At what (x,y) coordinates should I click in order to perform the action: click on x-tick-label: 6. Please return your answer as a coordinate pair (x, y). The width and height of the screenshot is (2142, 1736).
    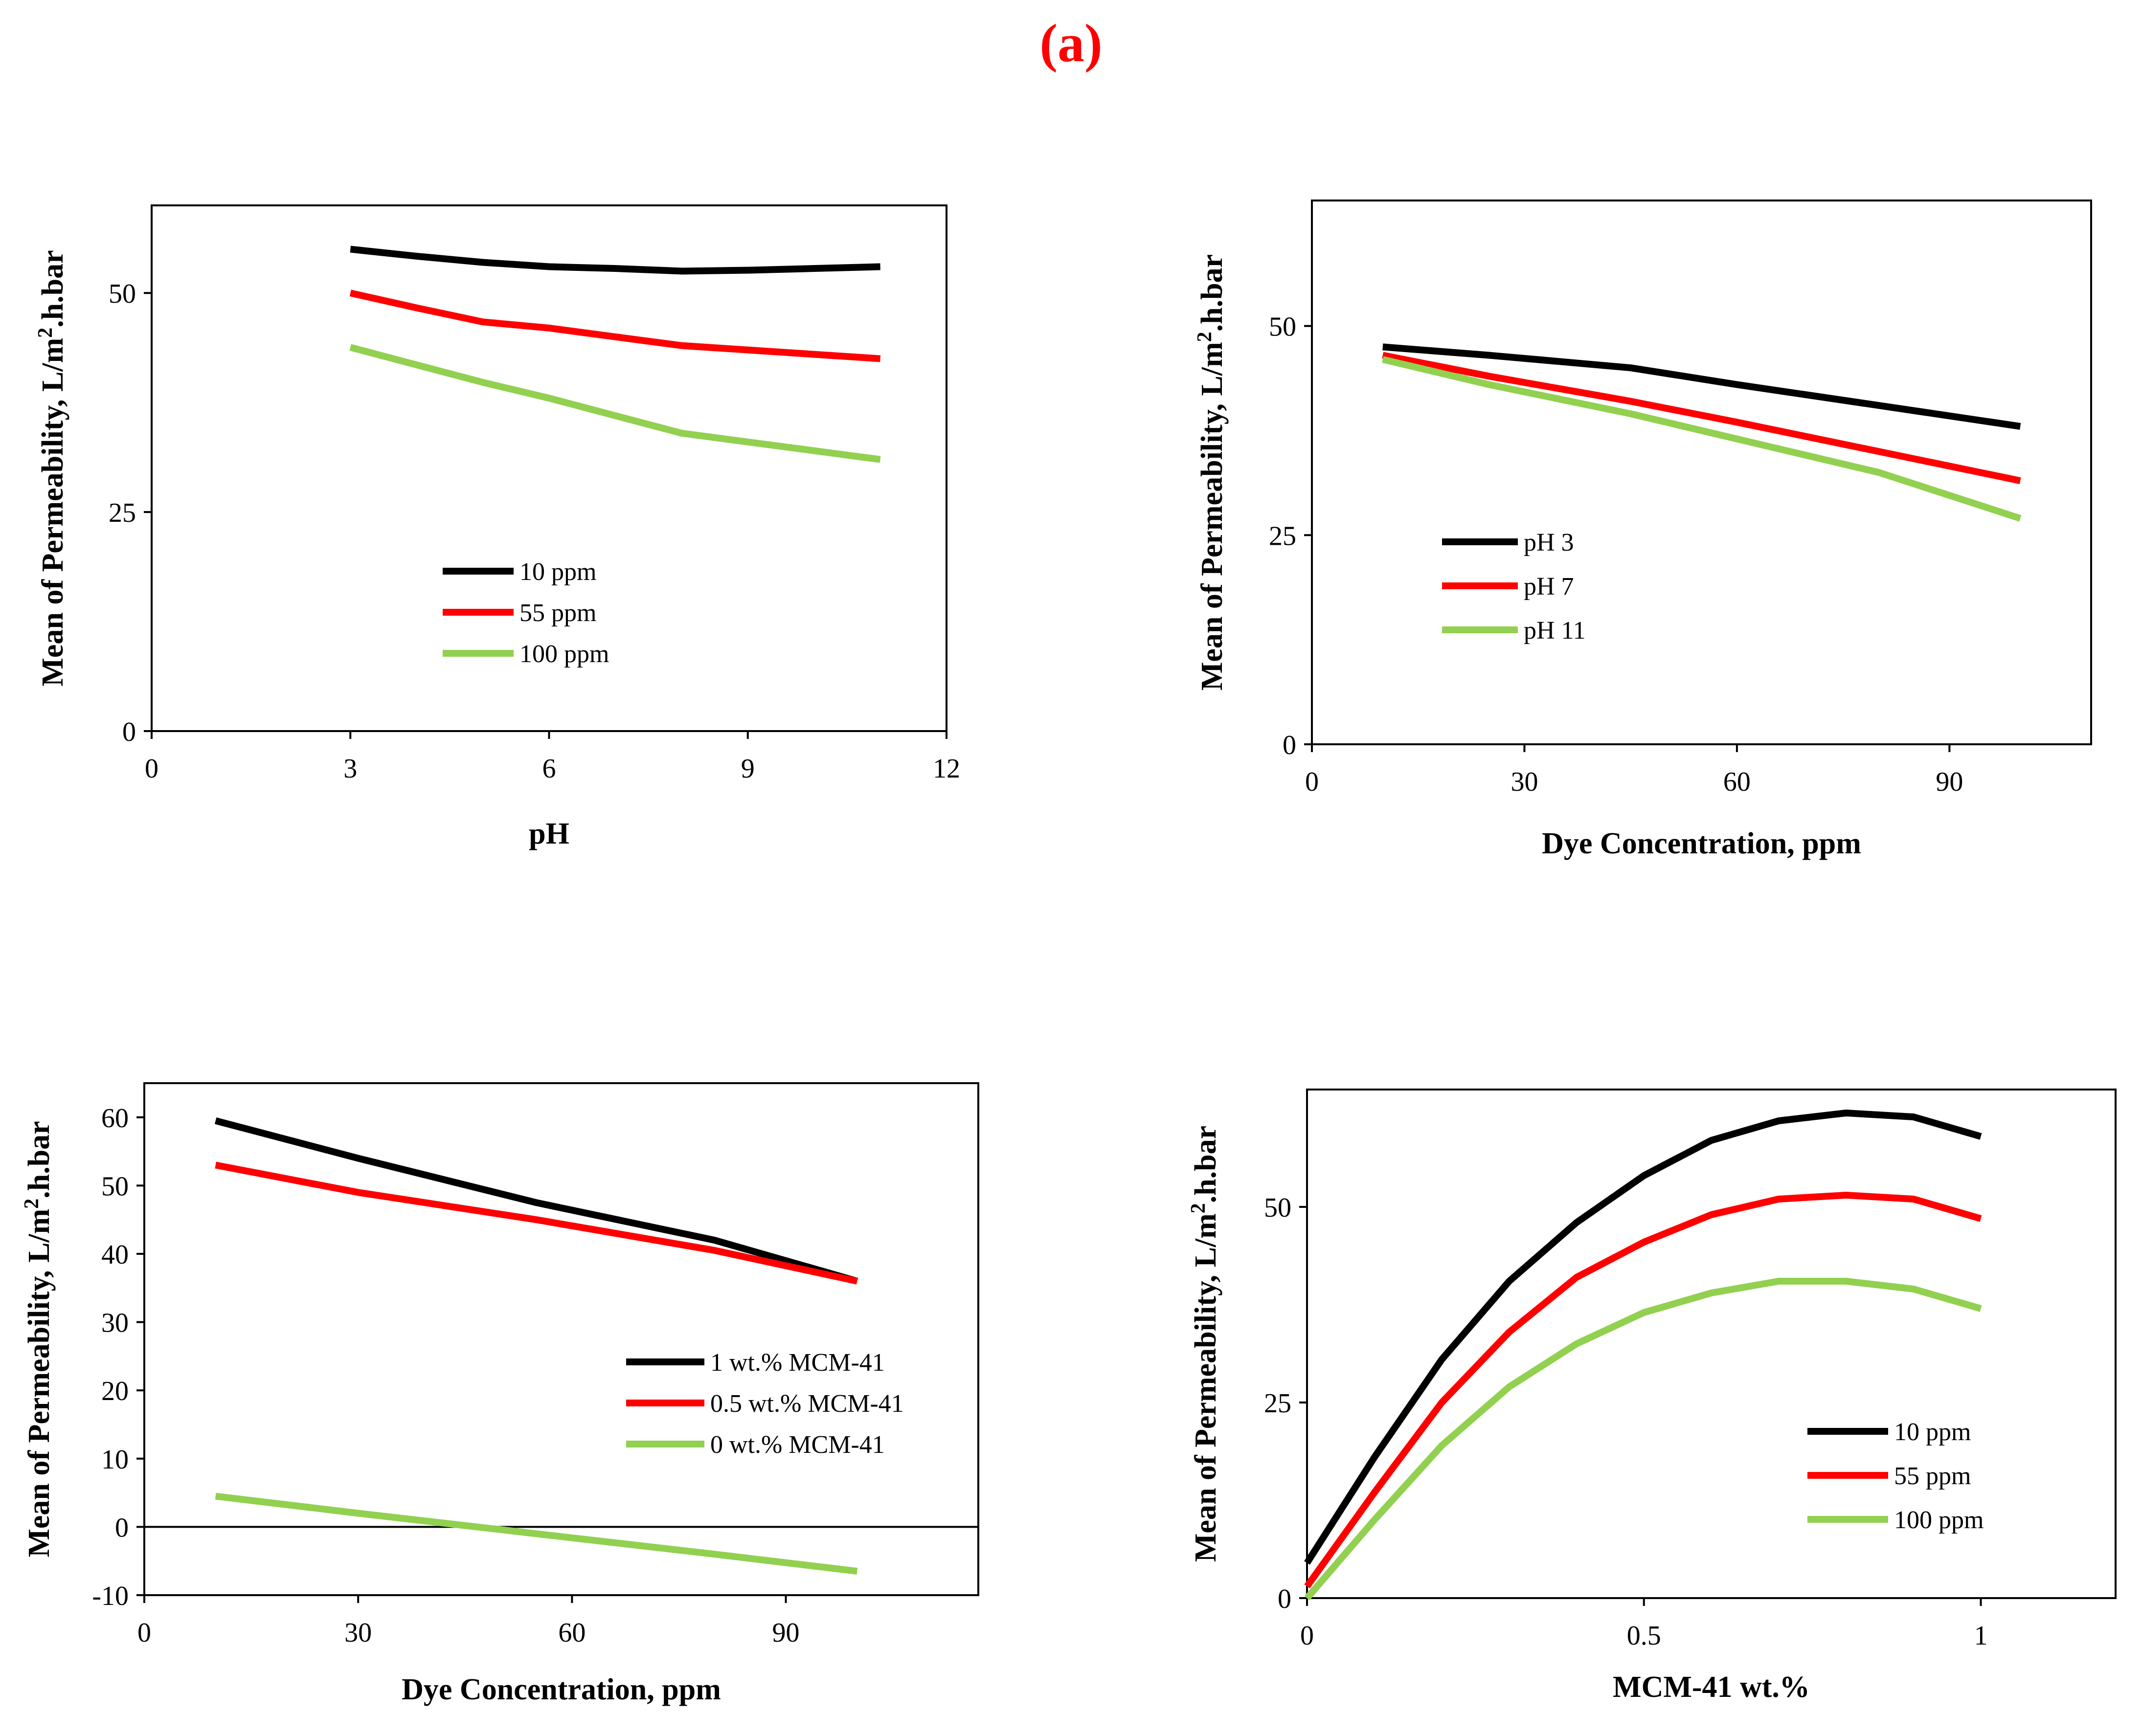
    Looking at the image, I should click on (549, 769).